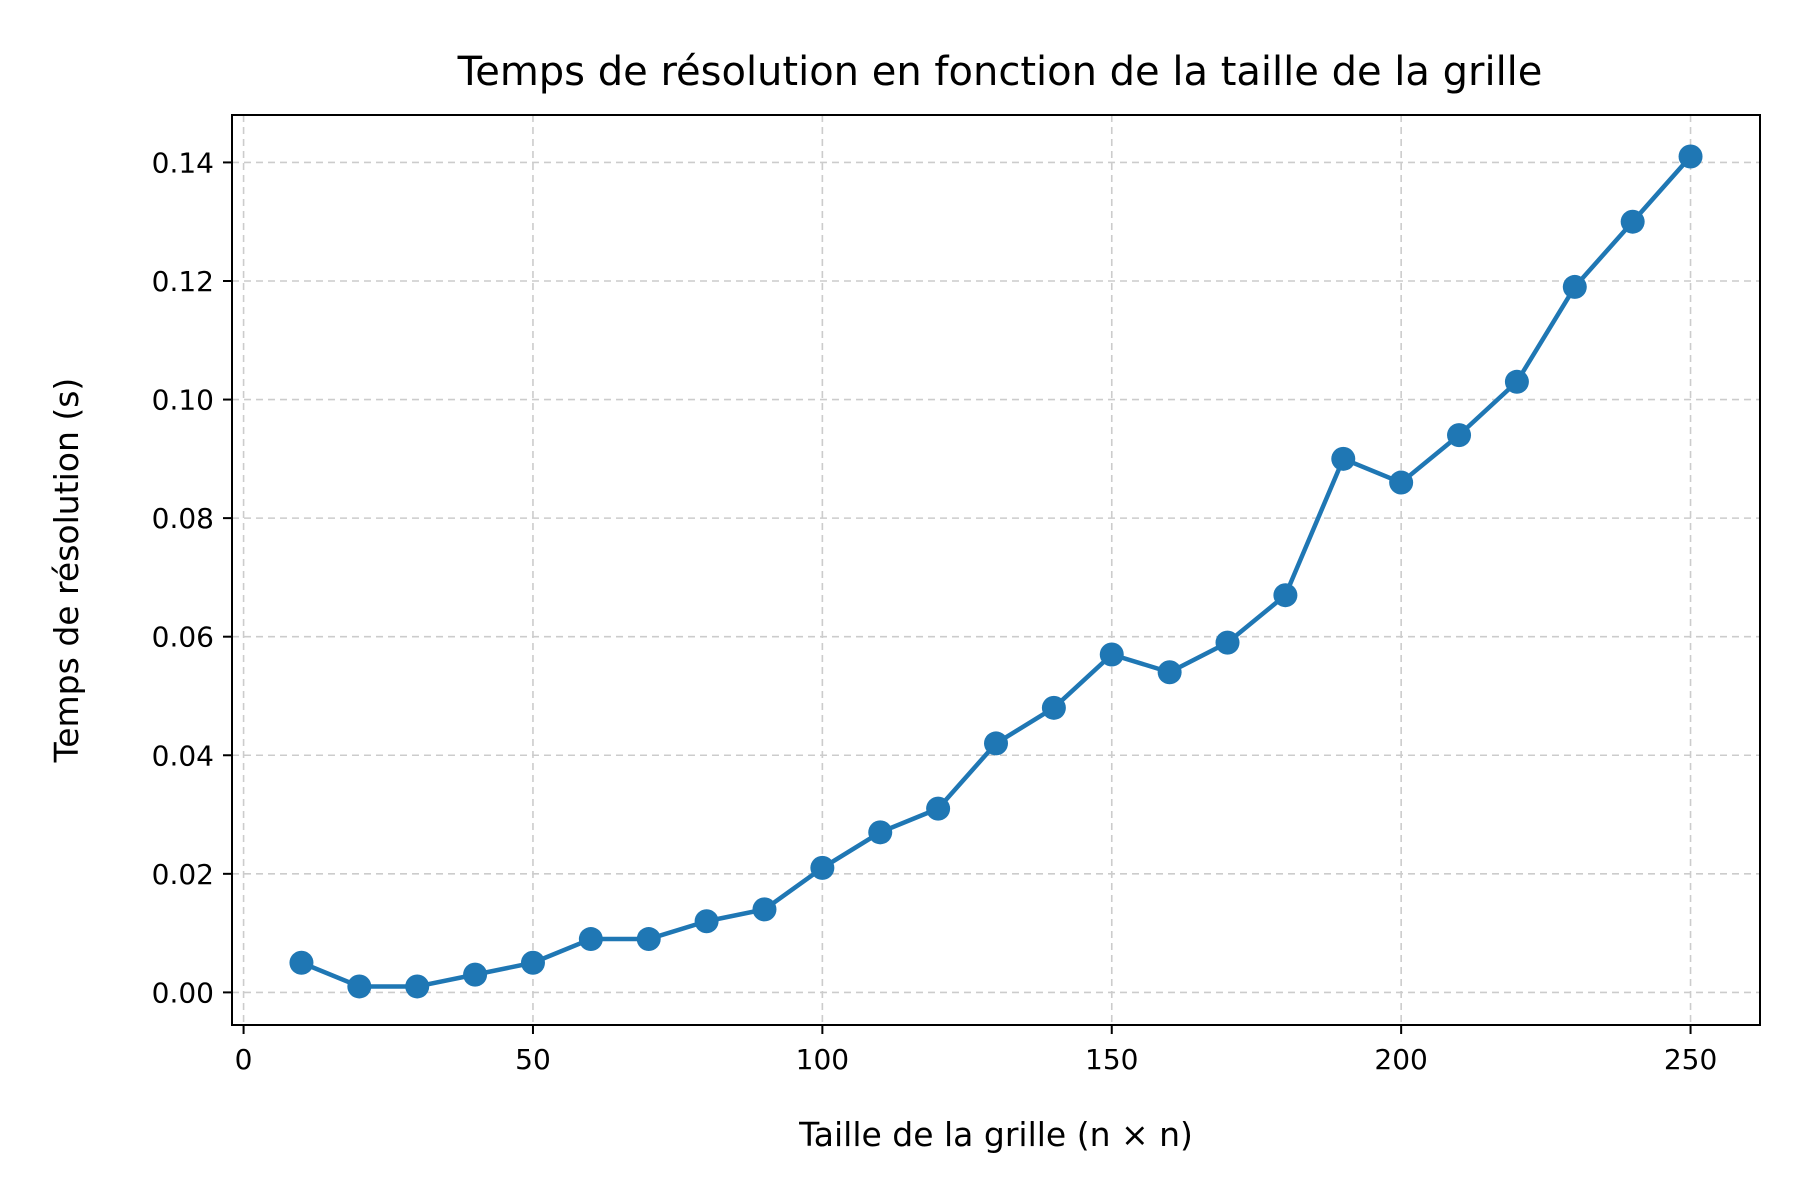  What do you see at coordinates (244, 1059) in the screenshot?
I see `x-tick-label: 0` at bounding box center [244, 1059].